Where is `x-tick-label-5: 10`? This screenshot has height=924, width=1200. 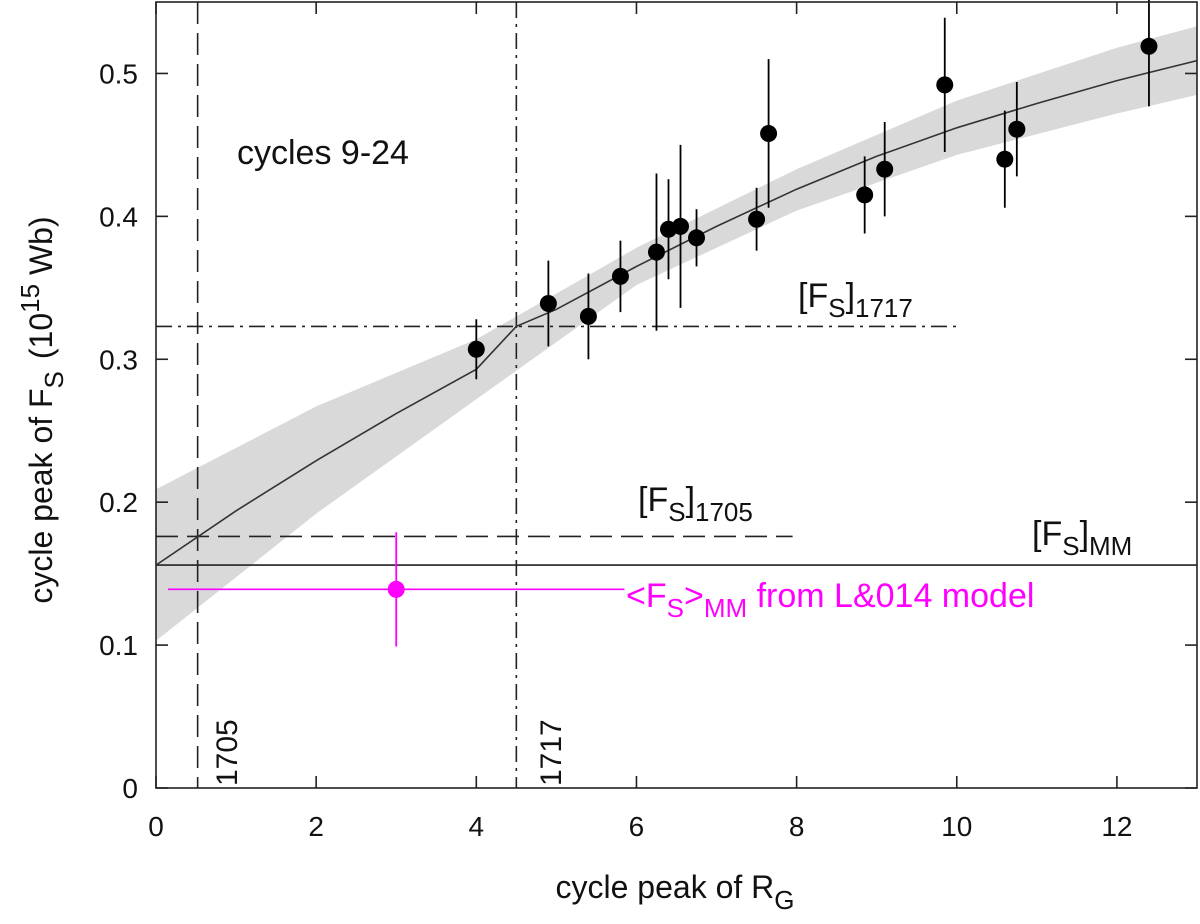
x-tick-label-5: 10 is located at coordinates (956, 826).